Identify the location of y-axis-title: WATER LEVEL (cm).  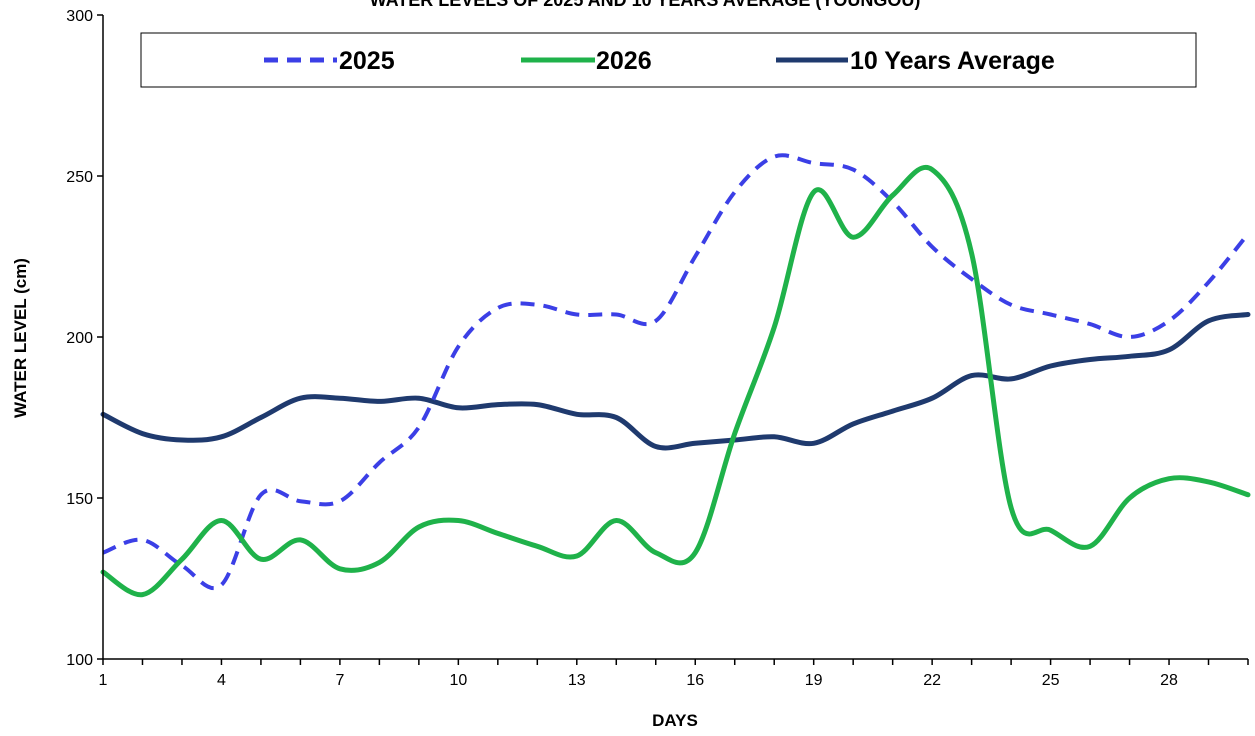
(20, 338).